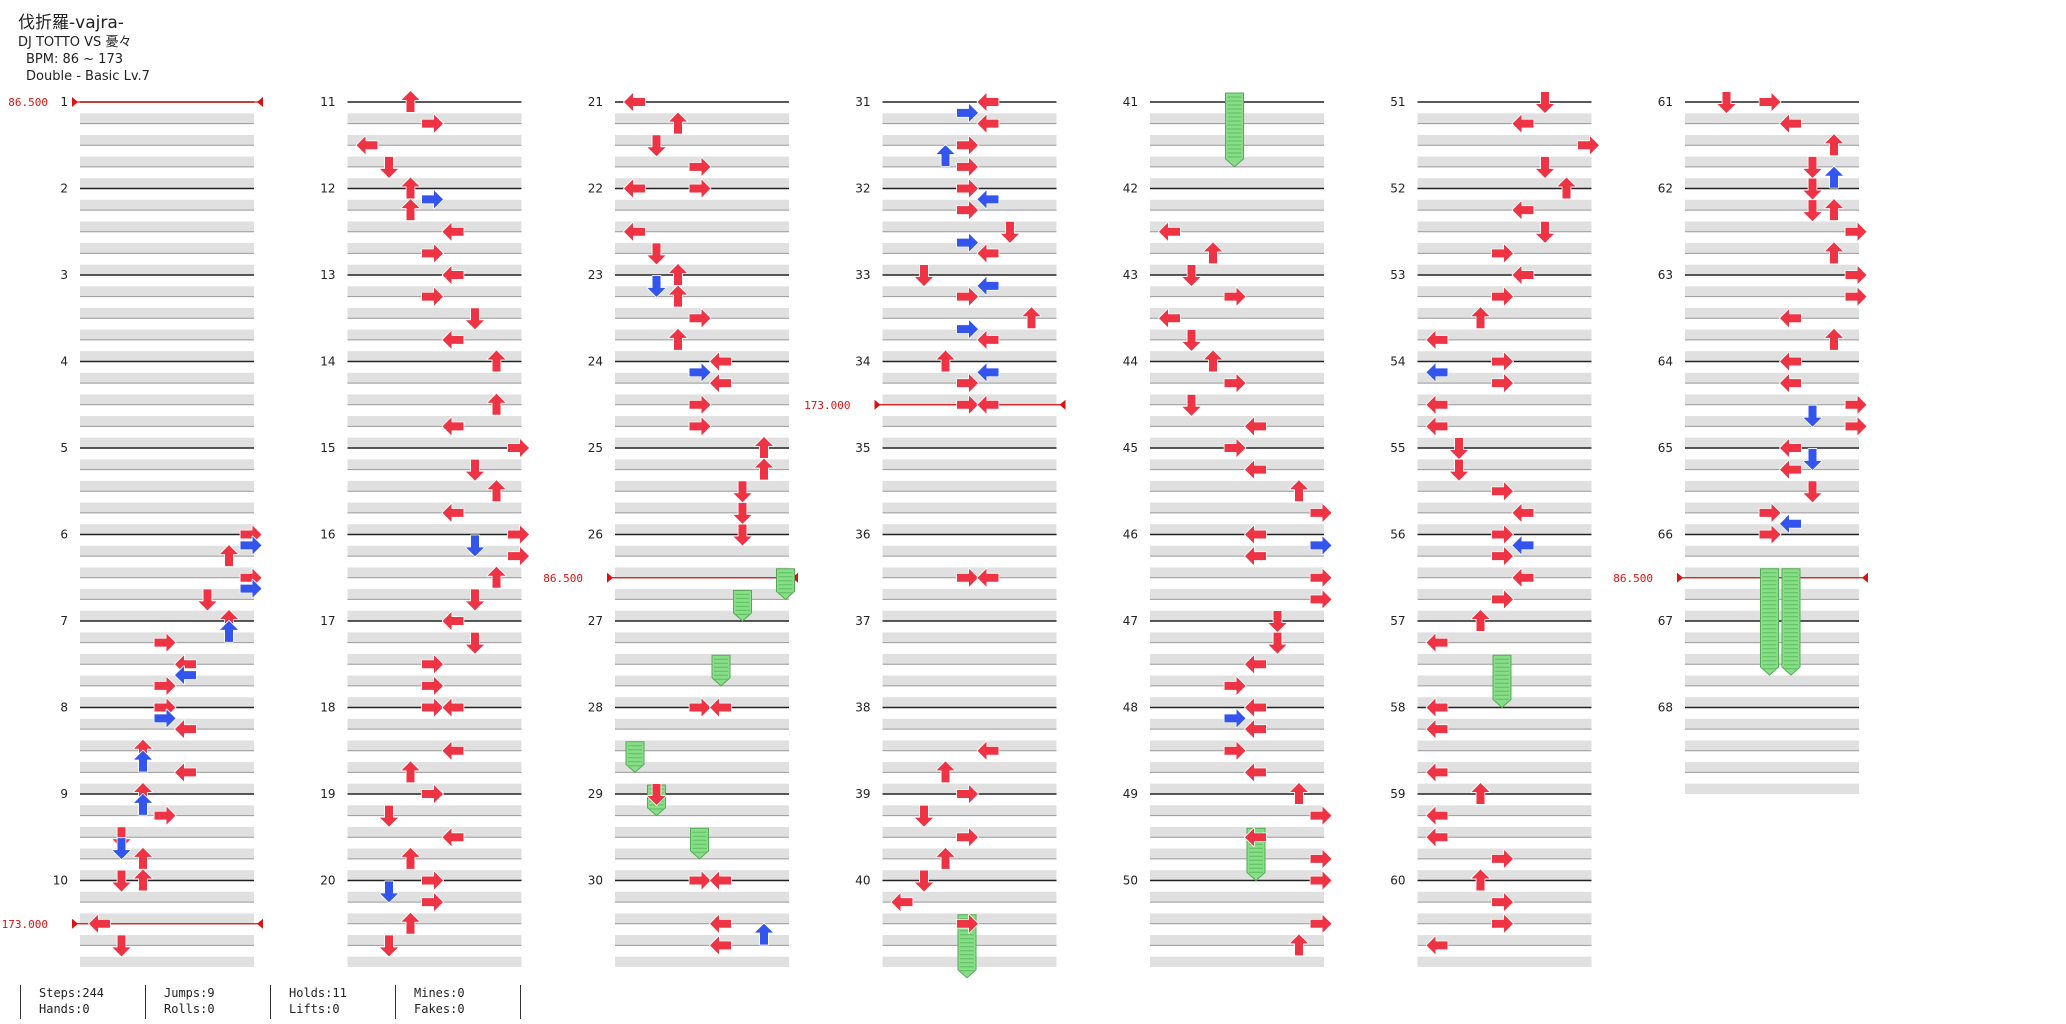  Describe the element at coordinates (327, 448) in the screenshot. I see `measure-number: 15` at that location.